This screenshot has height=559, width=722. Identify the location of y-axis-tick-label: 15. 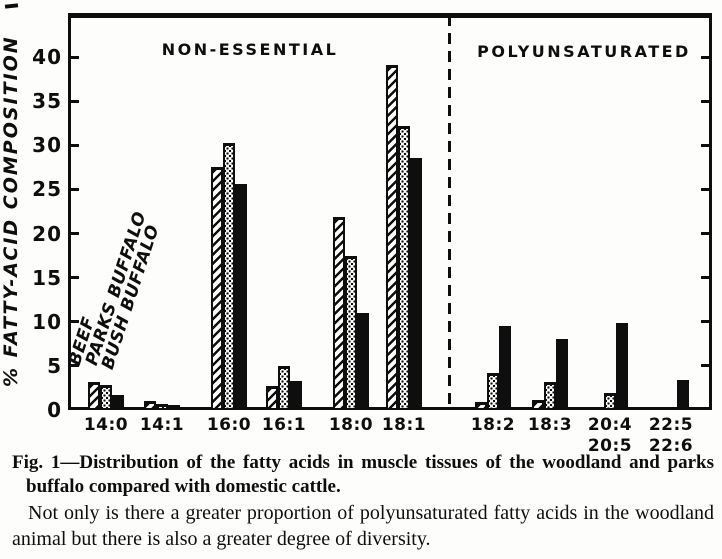
(47, 277).